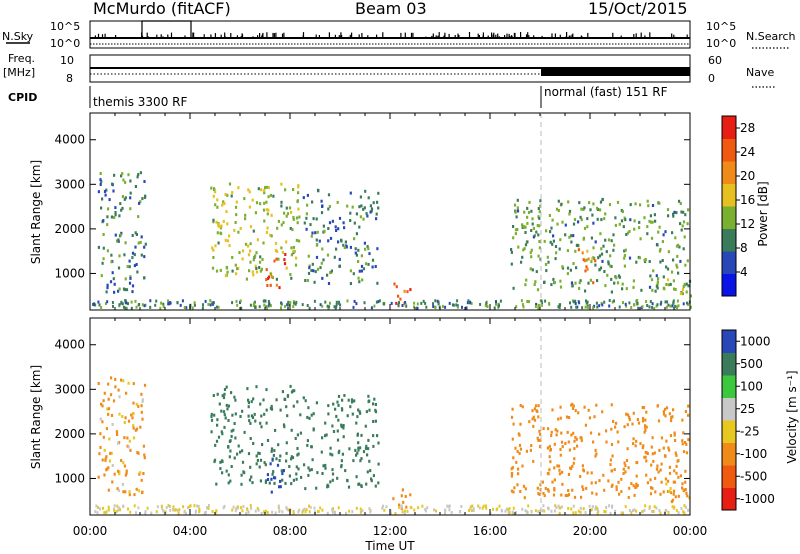  Describe the element at coordinates (19, 72) in the screenshot. I see `freq-unit-label: [MHz]` at that location.